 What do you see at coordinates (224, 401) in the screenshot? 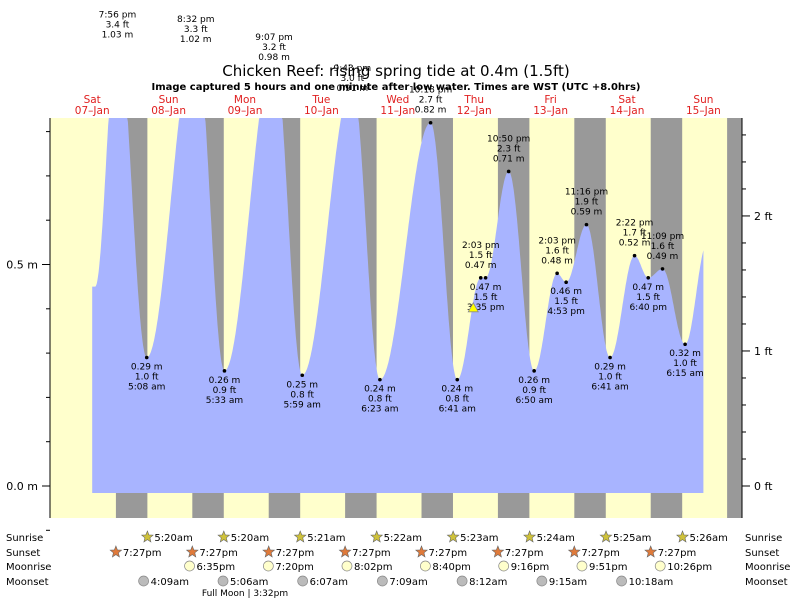
I see `low-time-label: 5:33 am` at bounding box center [224, 401].